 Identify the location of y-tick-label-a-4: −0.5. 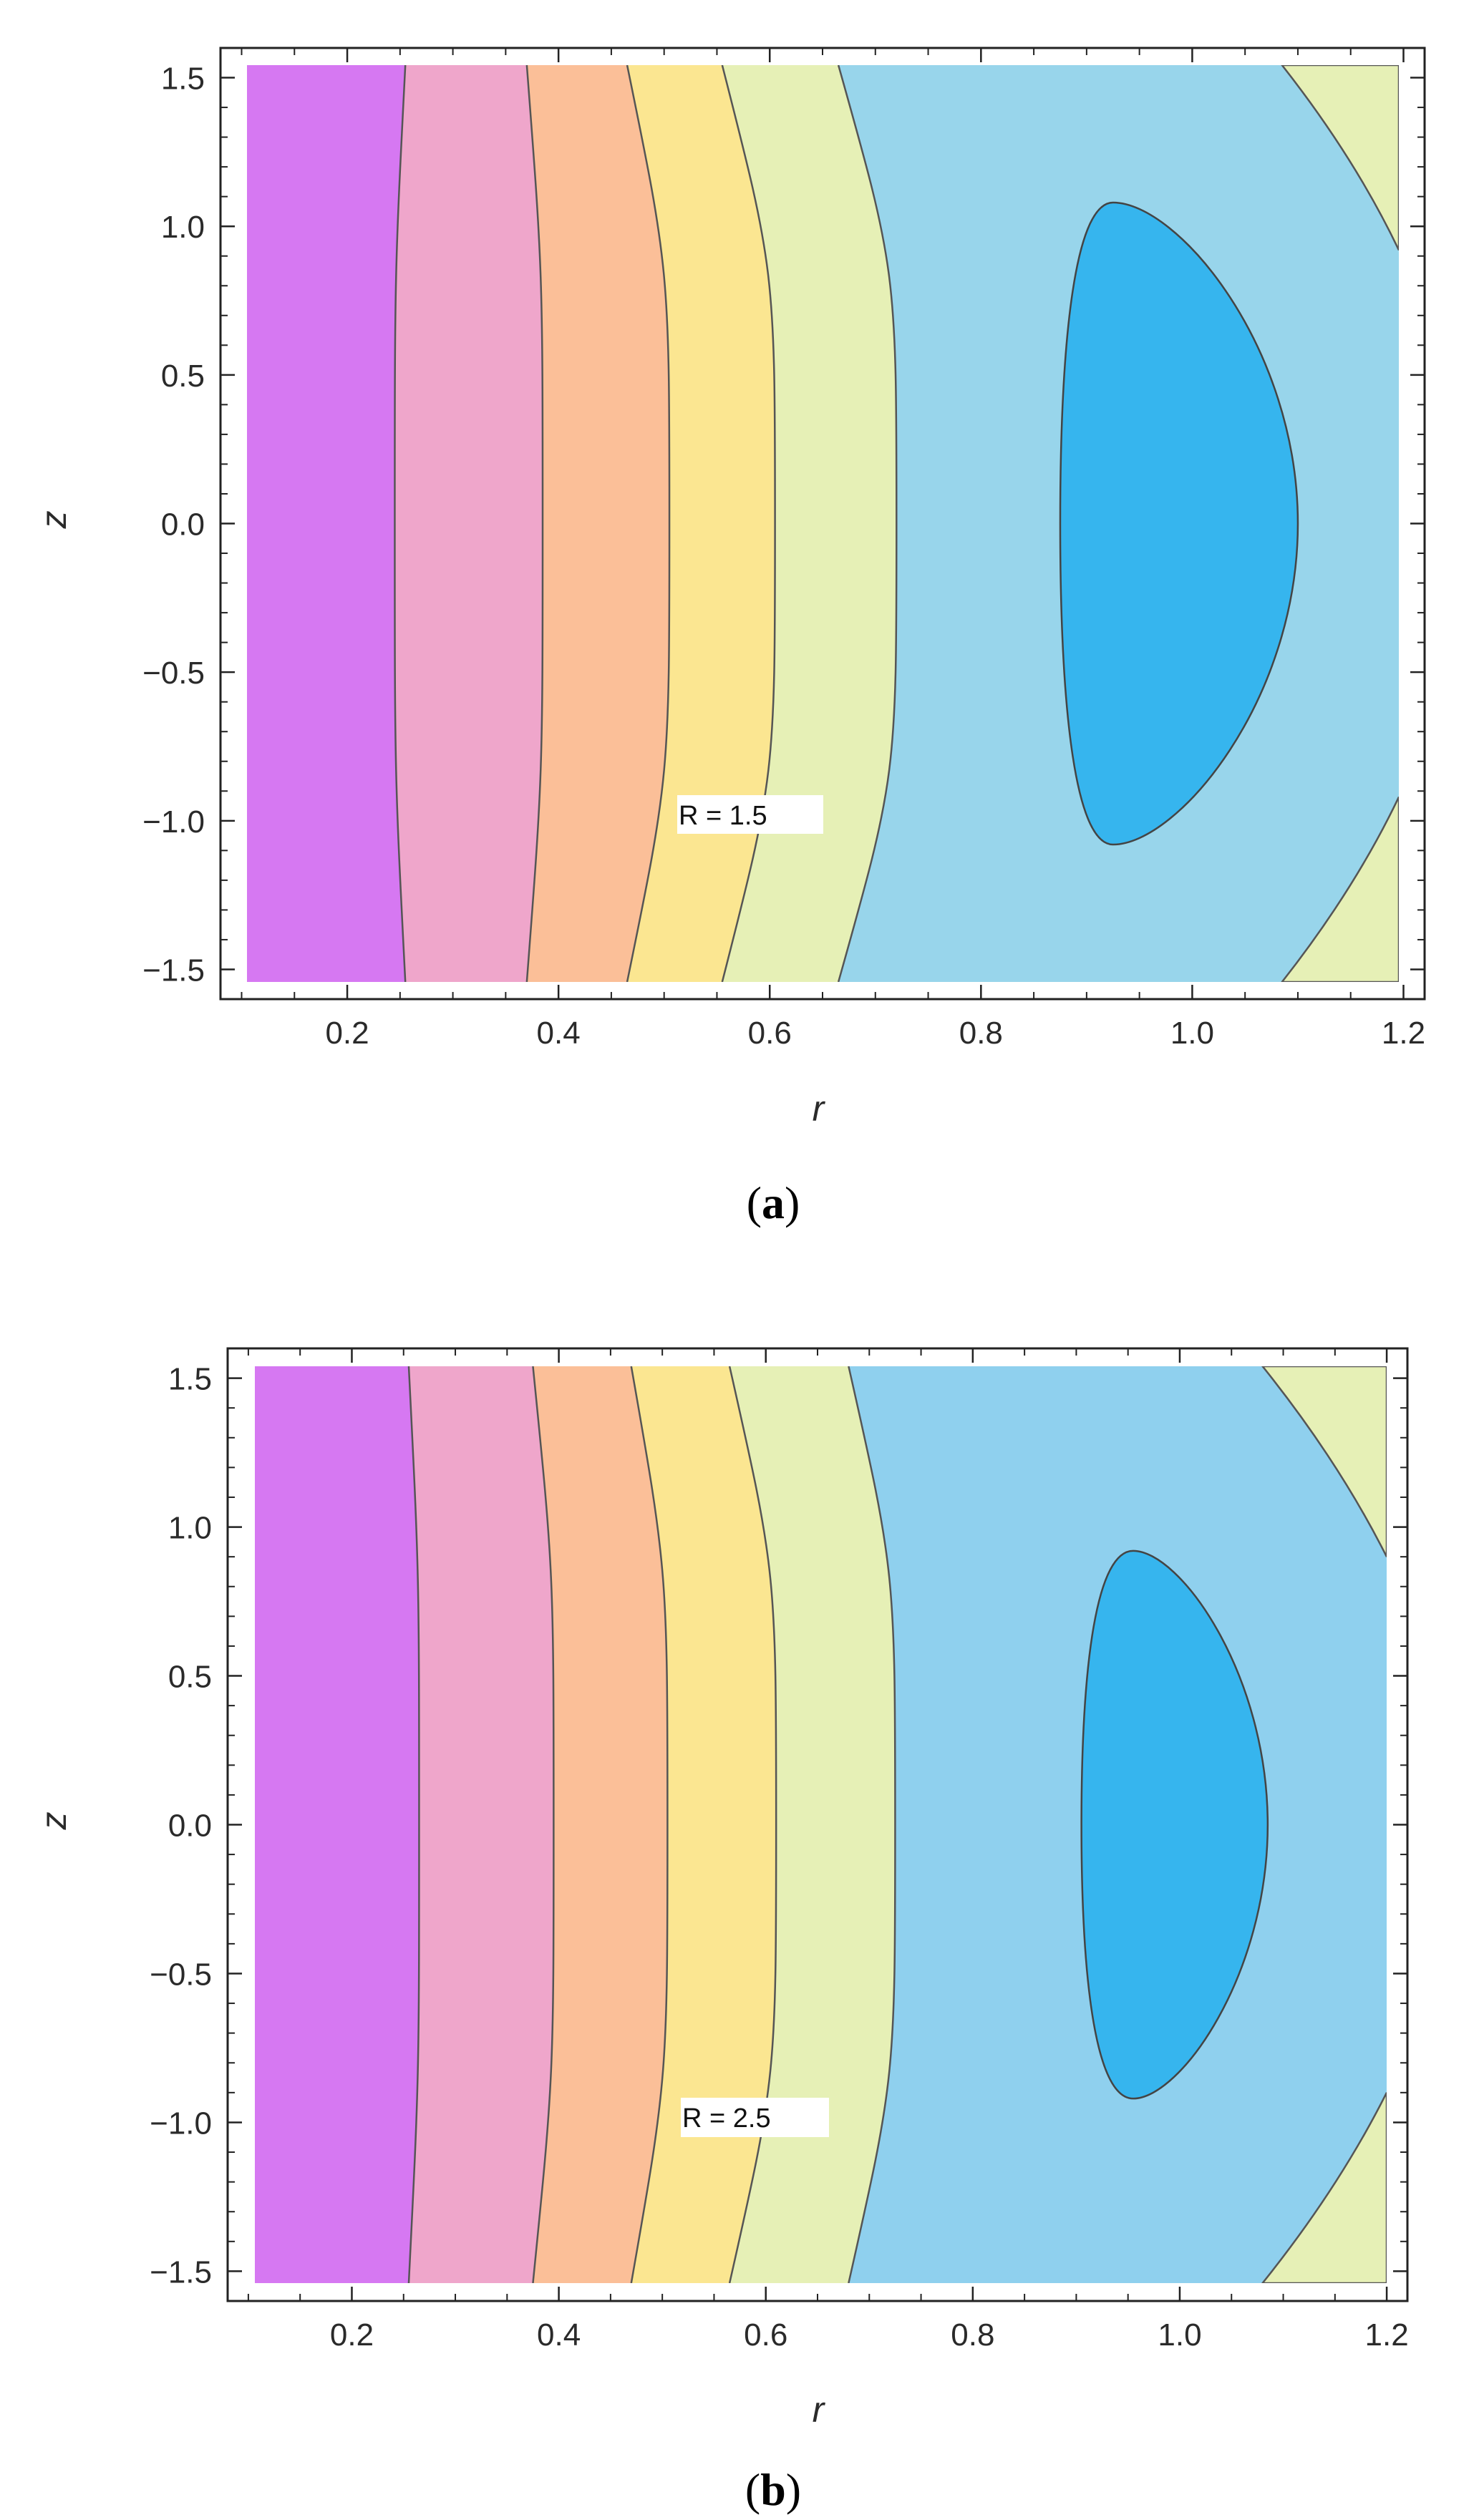
(173, 673).